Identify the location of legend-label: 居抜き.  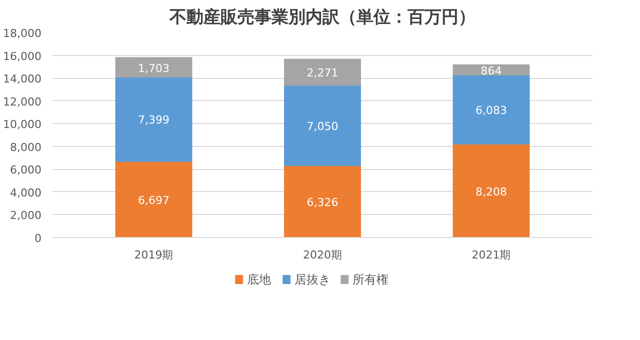
(312, 279).